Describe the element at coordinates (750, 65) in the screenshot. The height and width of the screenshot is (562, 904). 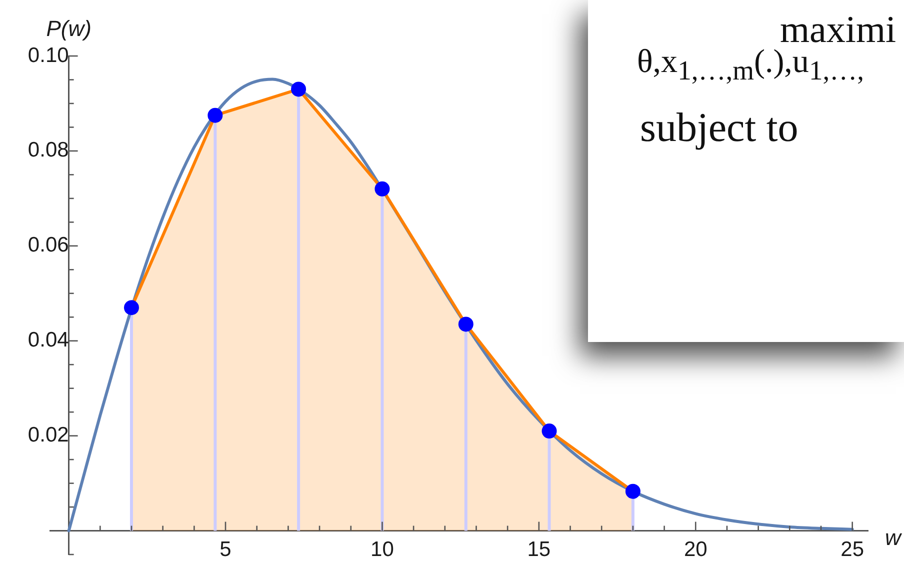
I see `annotation: θ,x$_{1,…,m}$(.),u$_{1,…,}$` at that location.